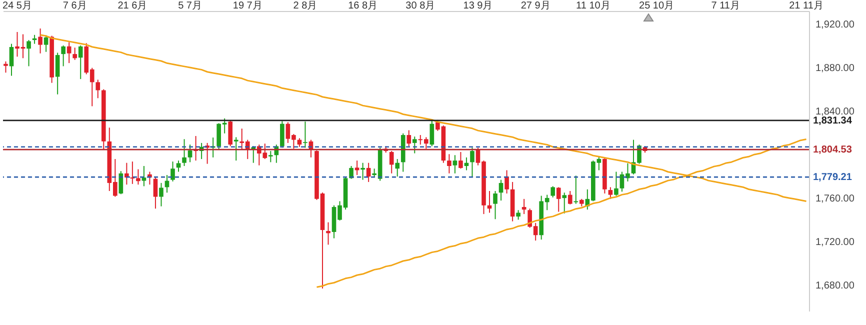 The height and width of the screenshot is (325, 866). Describe the element at coordinates (74, 6) in the screenshot. I see `x-tick-label: 7 6月` at that location.